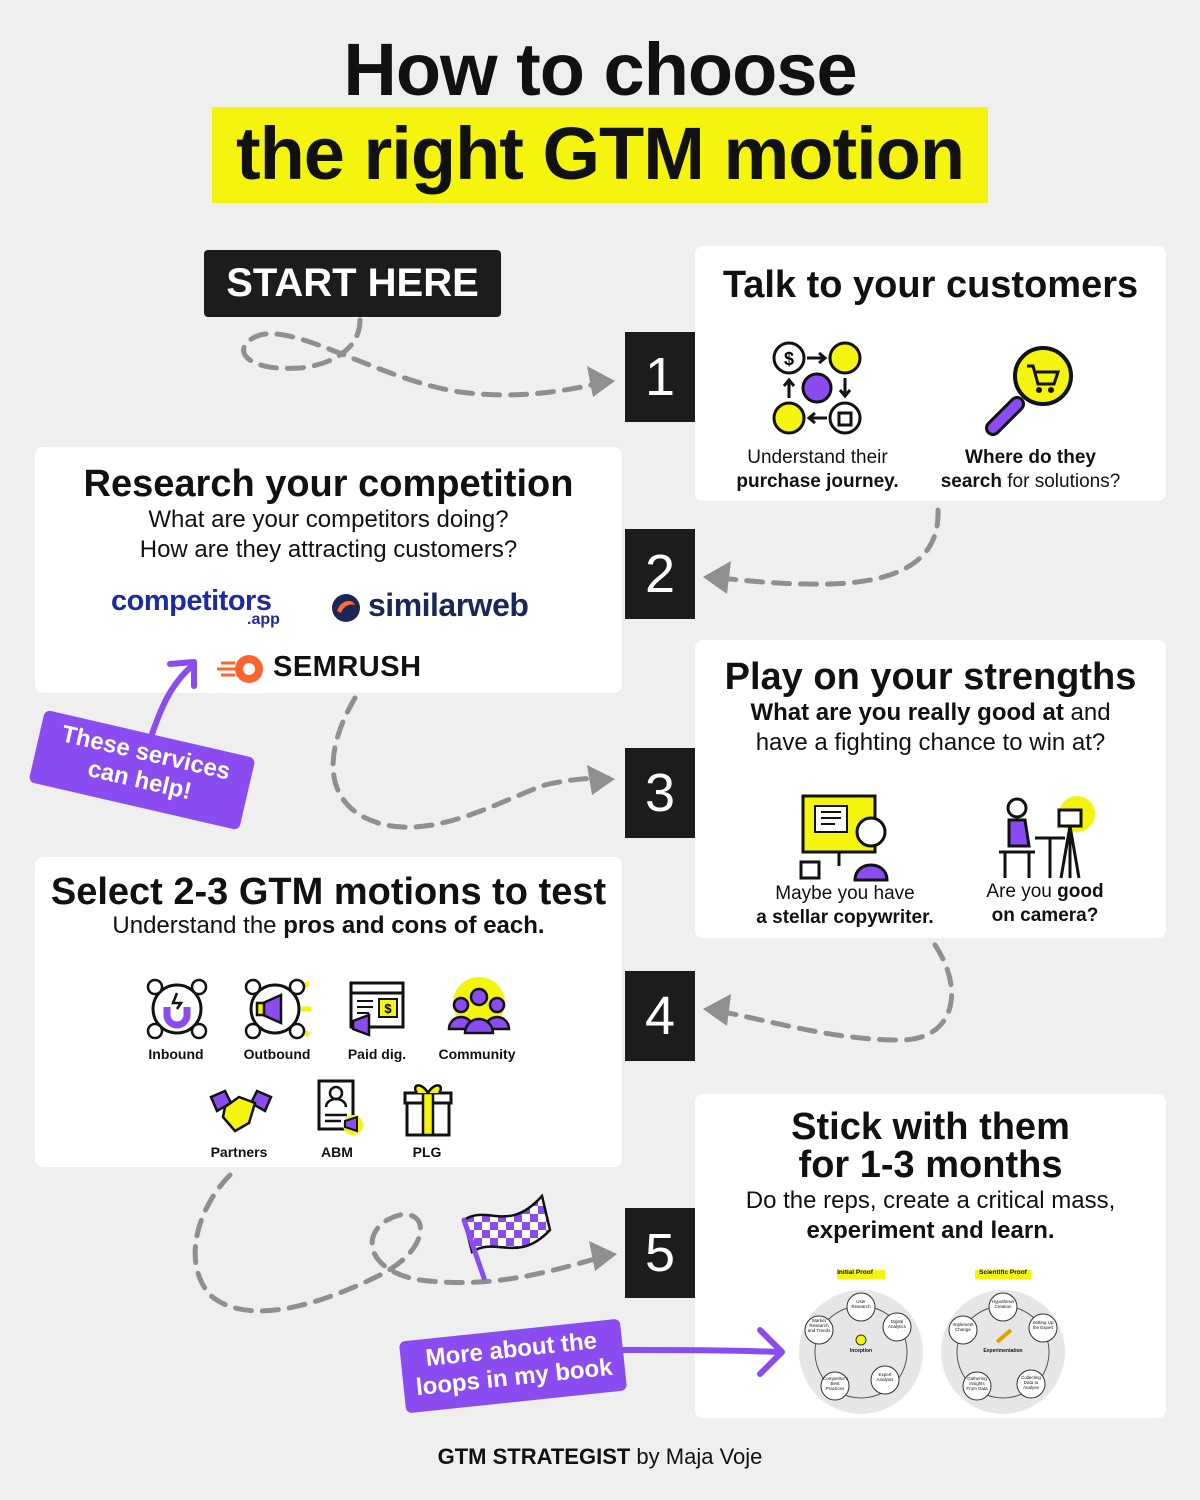 The height and width of the screenshot is (1500, 1200). Describe the element at coordinates (963, 1327) in the screenshot. I see `loop-node: Implement Change` at that location.